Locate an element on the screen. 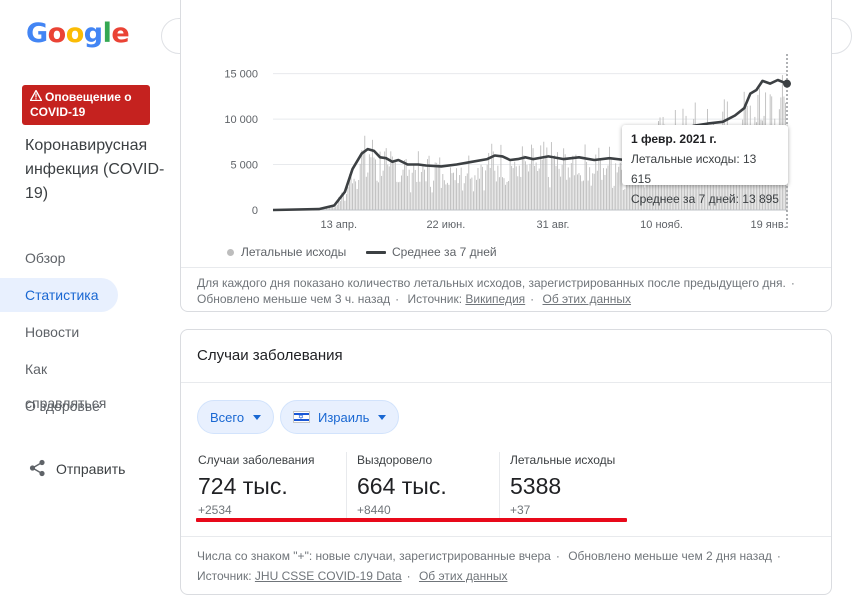 This screenshot has height=616, width=868. tooltip-average-label: Среднее за 7 дней is located at coordinates (683, 199).